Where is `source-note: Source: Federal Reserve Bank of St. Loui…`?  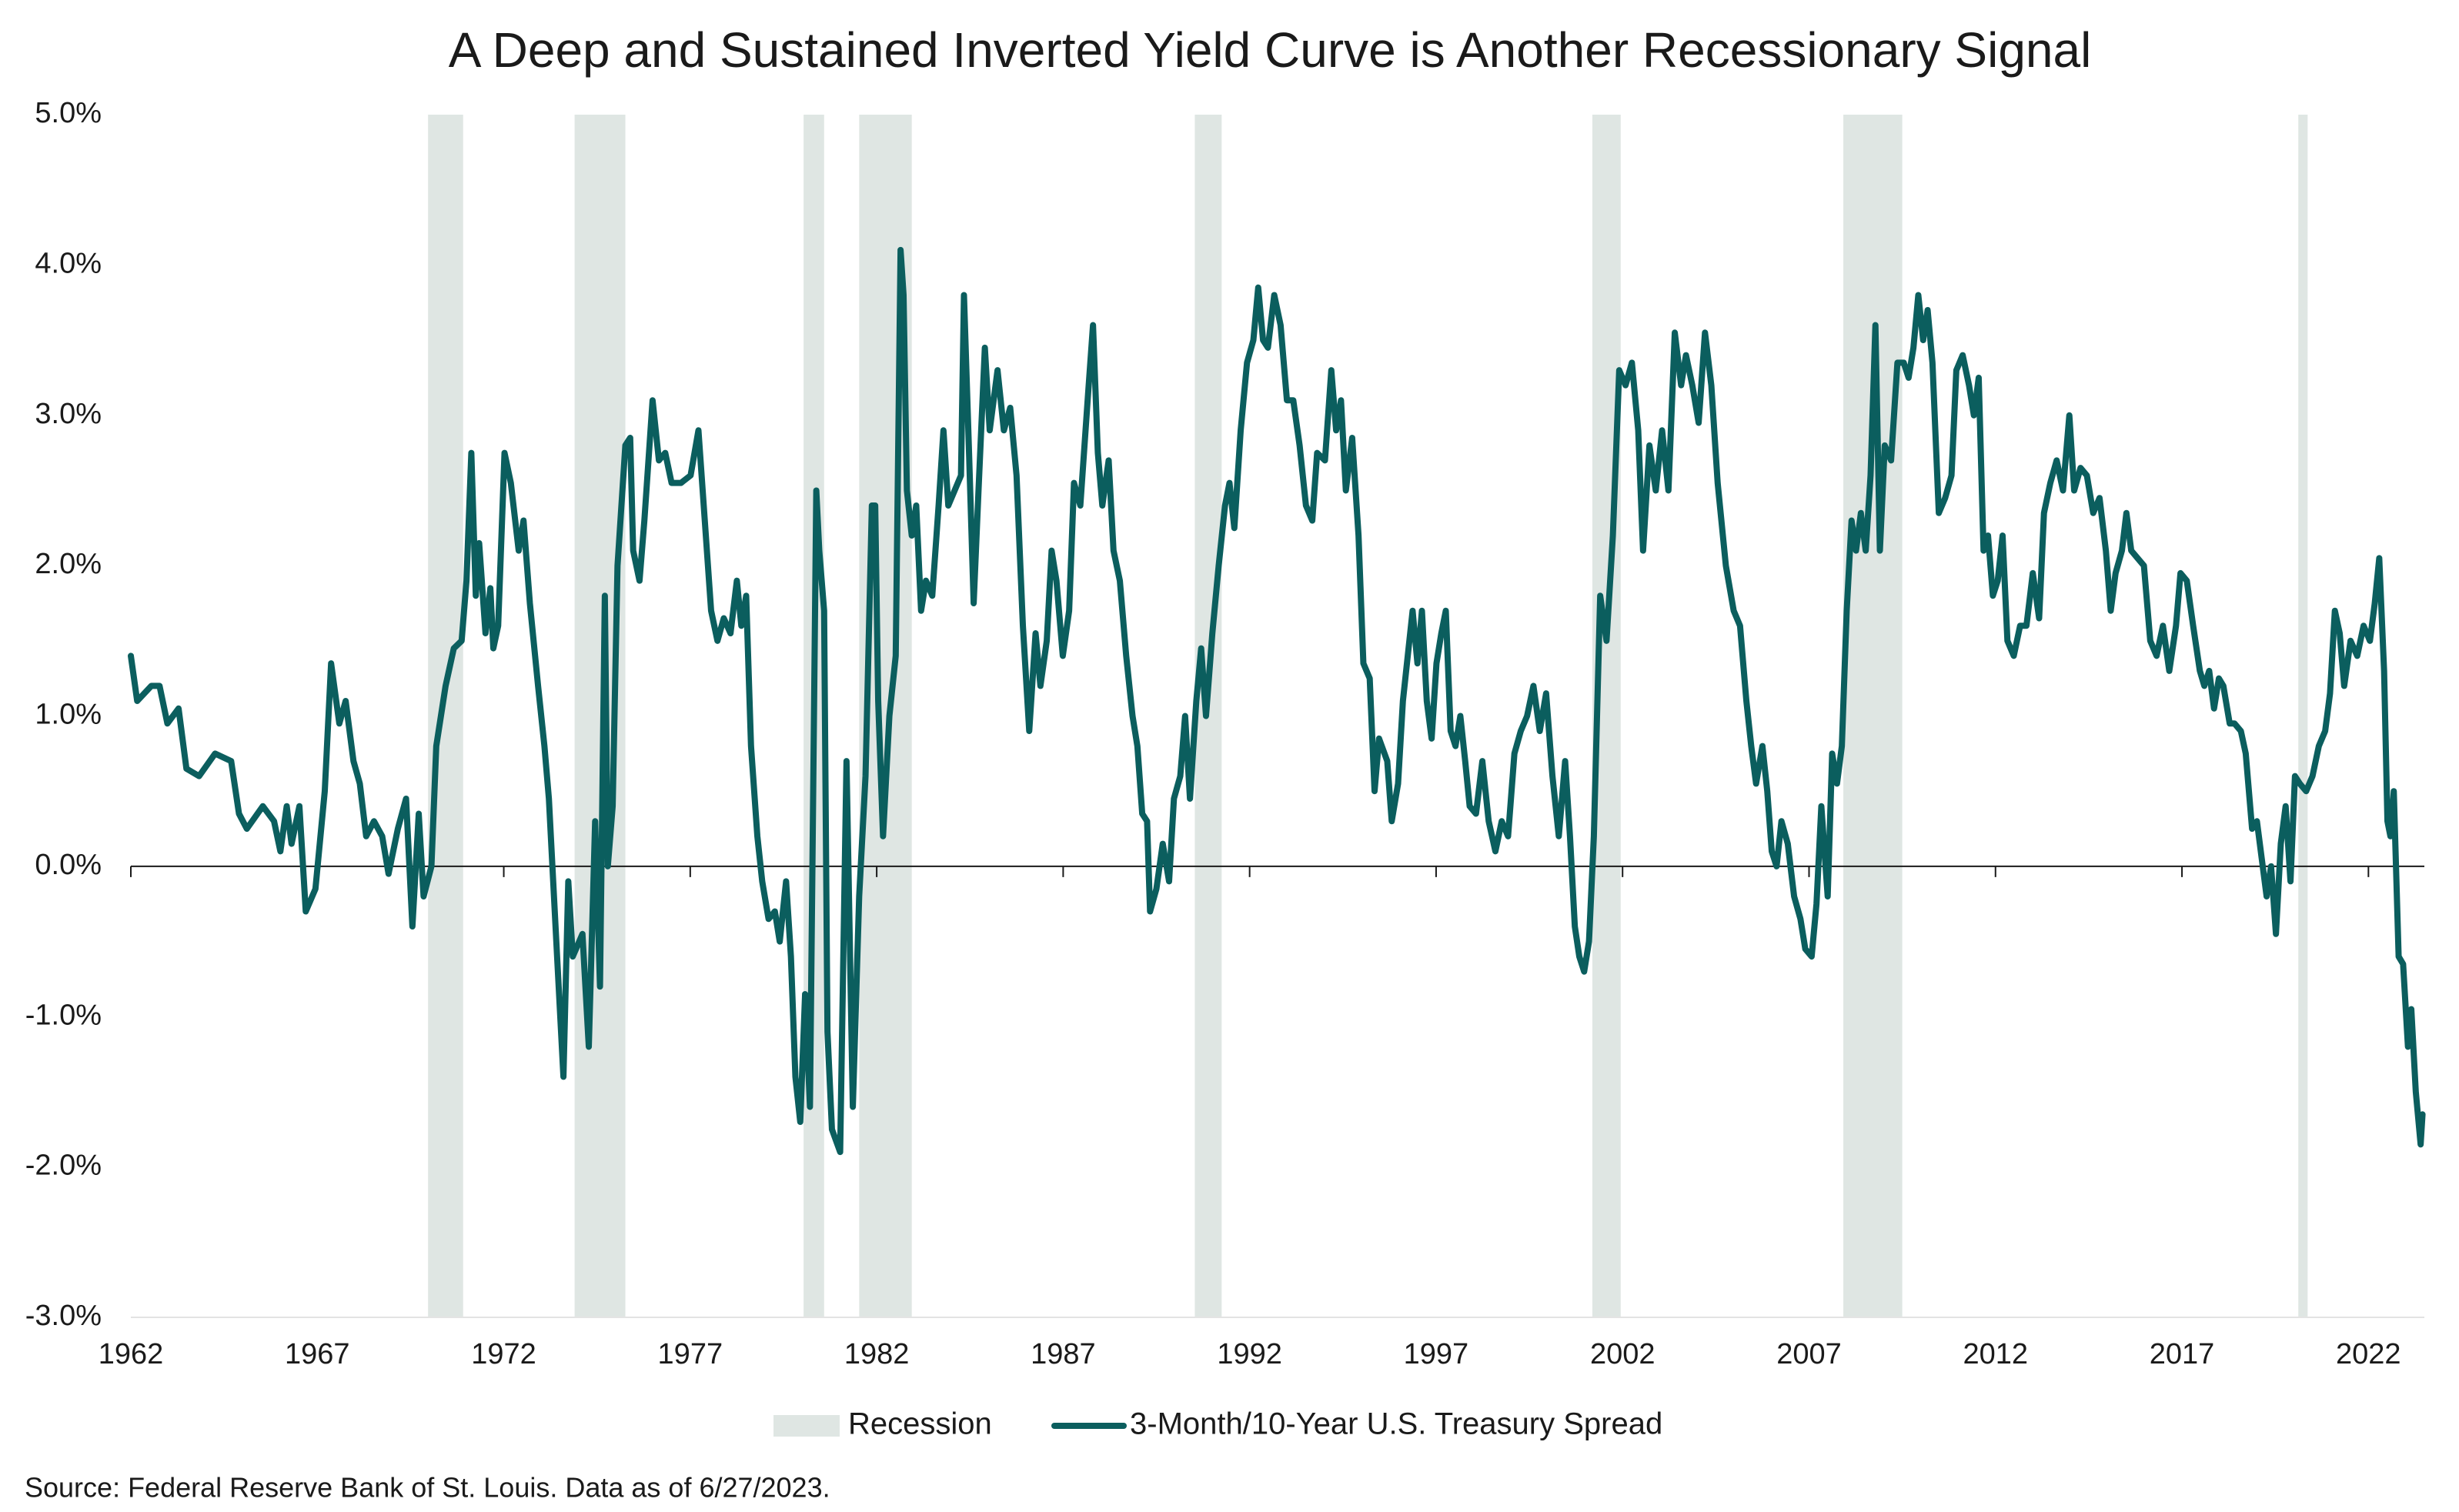 source-note: Source: Federal Reserve Bank of St. Loui… is located at coordinates (427, 1488).